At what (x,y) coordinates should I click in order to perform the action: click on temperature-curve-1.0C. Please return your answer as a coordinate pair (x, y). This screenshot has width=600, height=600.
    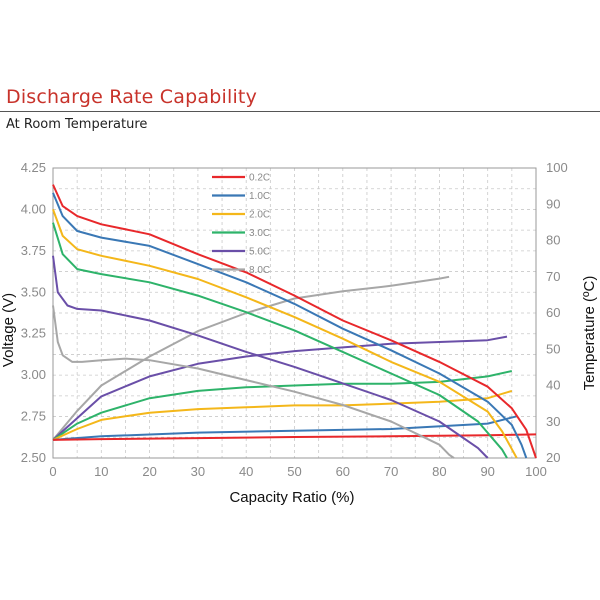
    Looking at the image, I should click on (284, 428).